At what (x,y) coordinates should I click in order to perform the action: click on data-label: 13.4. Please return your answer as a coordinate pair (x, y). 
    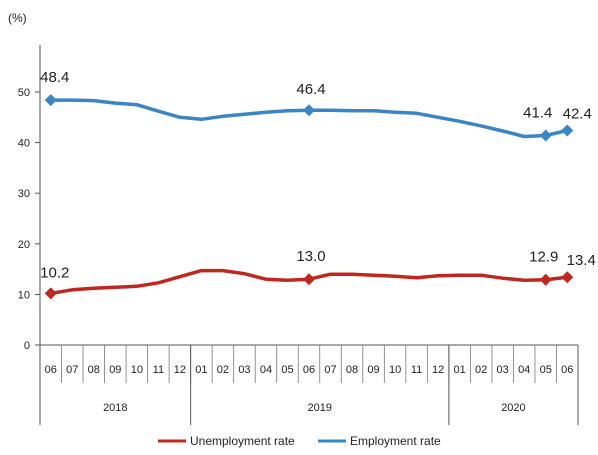
    Looking at the image, I should click on (581, 260).